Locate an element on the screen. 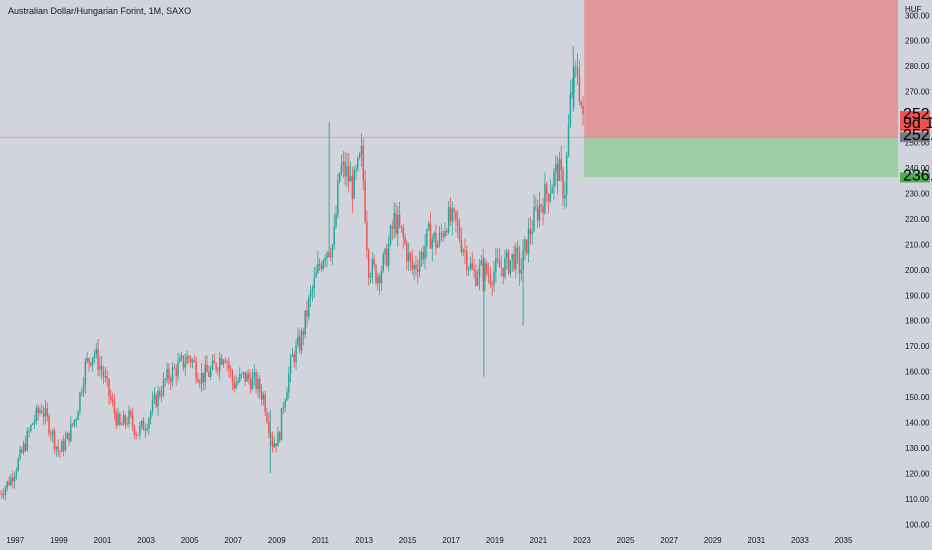  price-tick-label: 150.00 is located at coordinates (917, 397).